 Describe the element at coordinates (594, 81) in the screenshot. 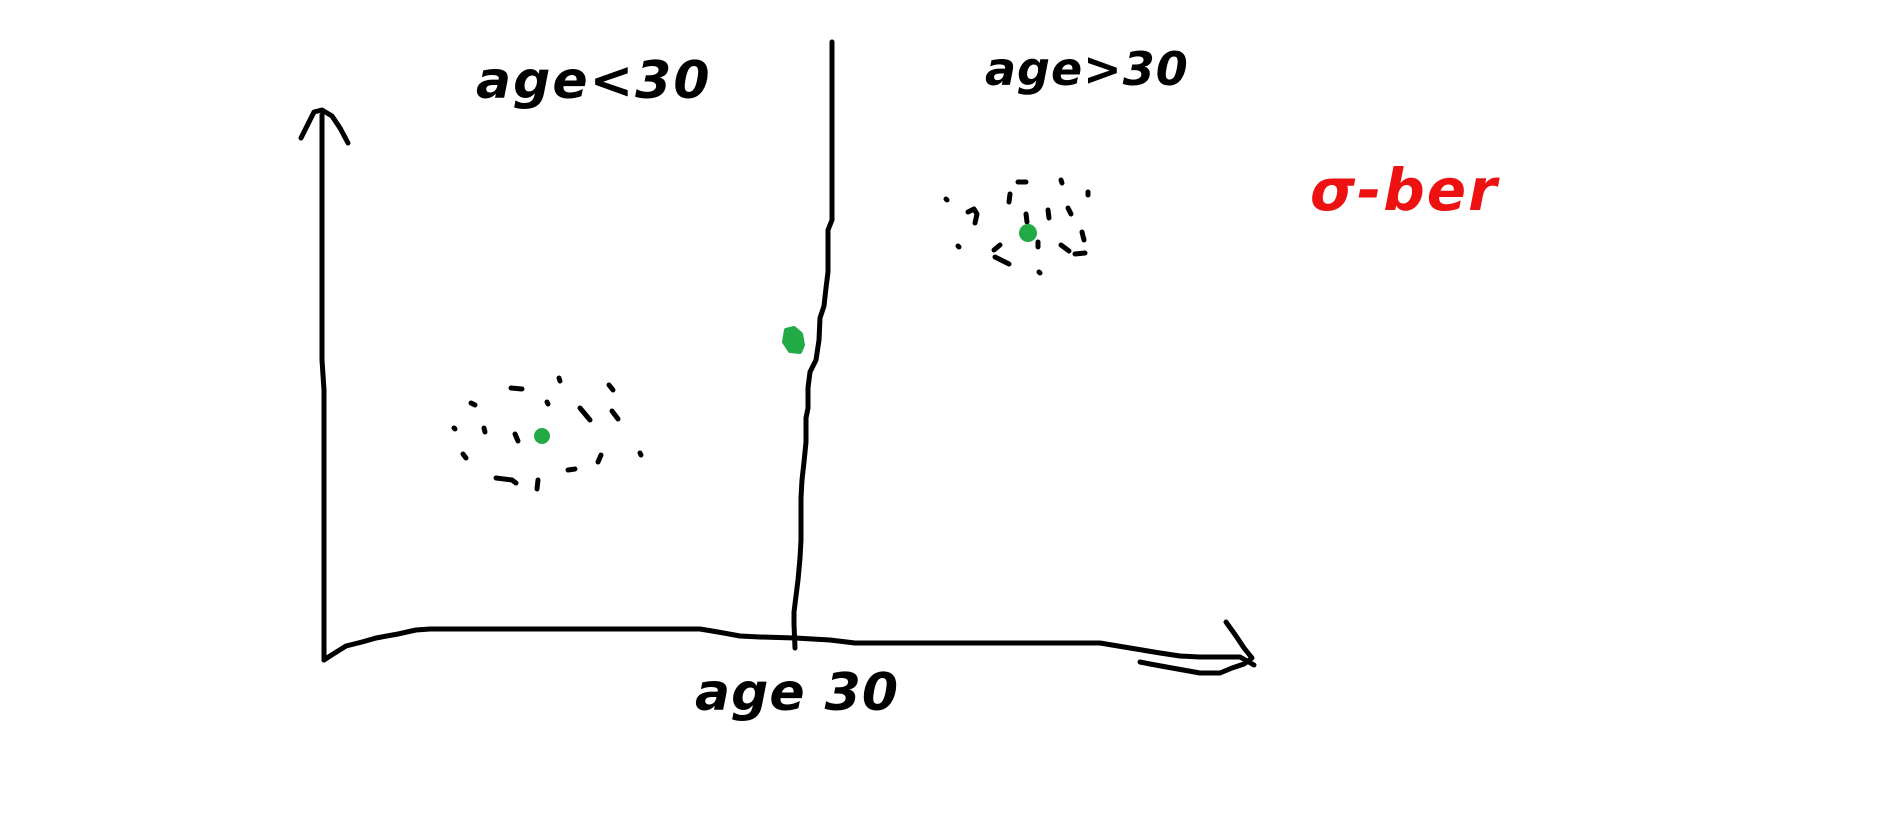

I see `left-region-label: age<30` at that location.